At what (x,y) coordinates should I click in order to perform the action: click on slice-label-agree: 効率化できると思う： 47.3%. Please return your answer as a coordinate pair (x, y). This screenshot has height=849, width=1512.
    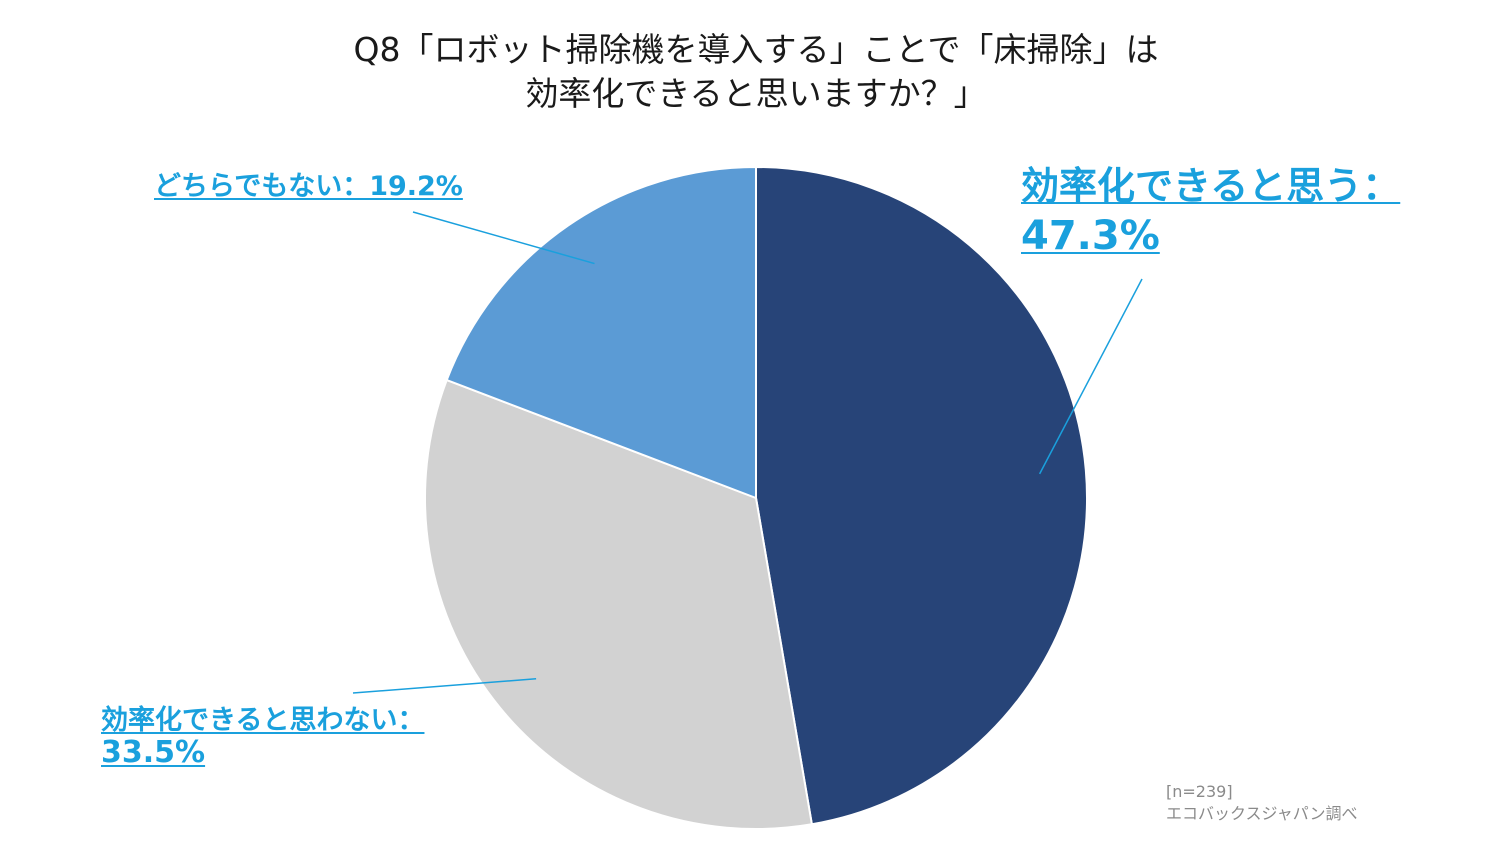
    Looking at the image, I should click on (1211, 211).